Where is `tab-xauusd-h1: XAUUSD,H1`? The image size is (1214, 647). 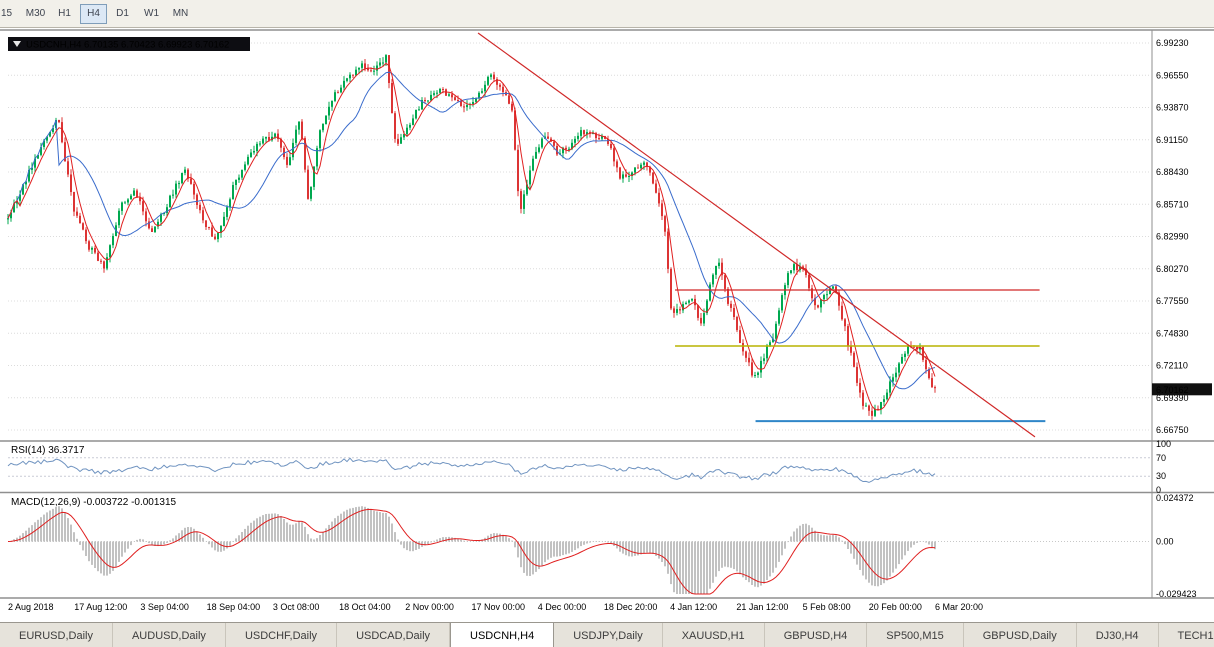
tab-xauusd-h1: XAUUSD,H1 is located at coordinates (713, 635).